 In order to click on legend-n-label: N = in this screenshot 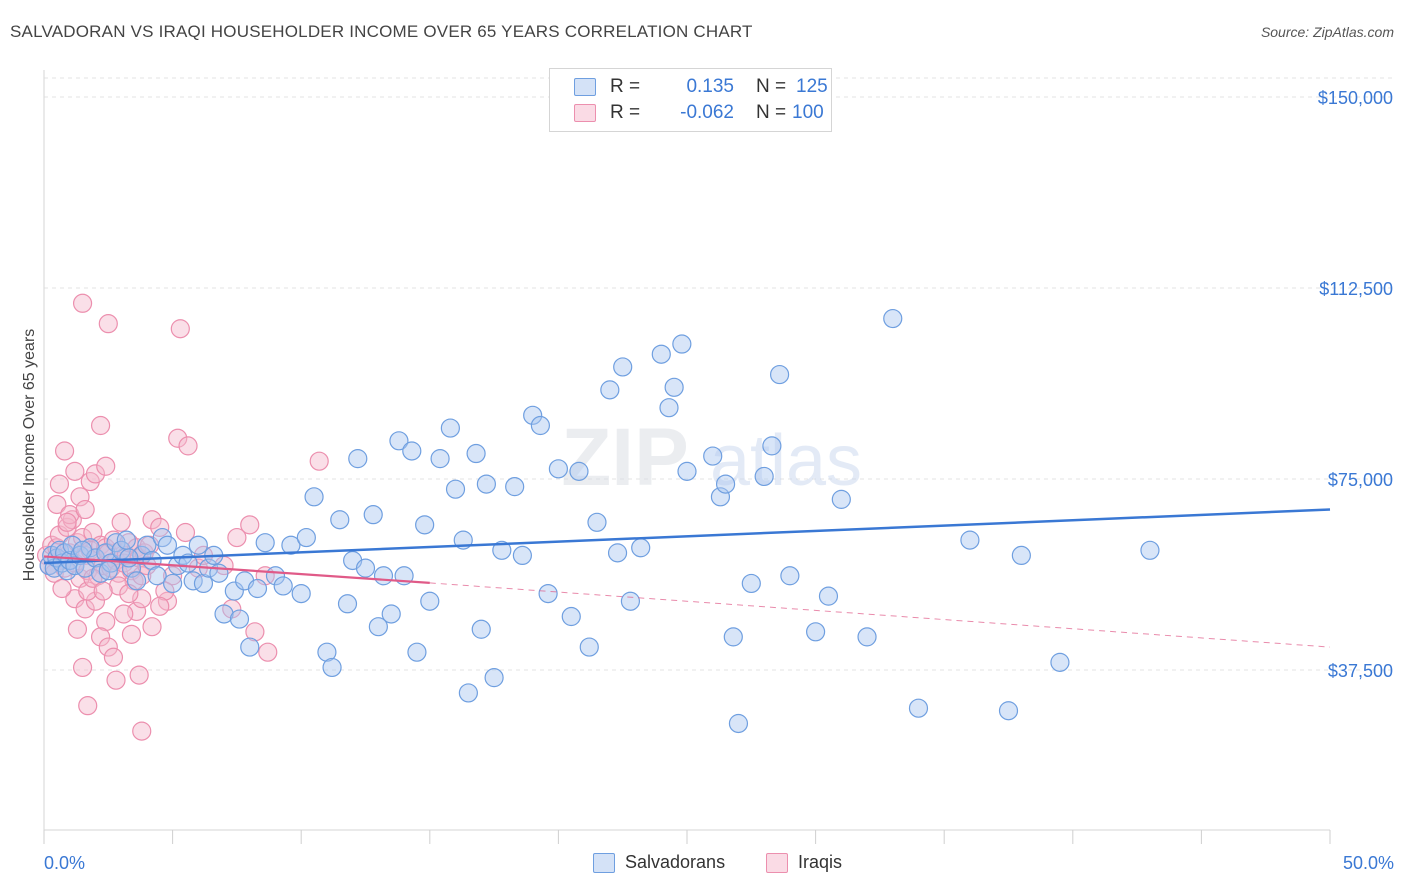, I will do `click(771, 112)`.